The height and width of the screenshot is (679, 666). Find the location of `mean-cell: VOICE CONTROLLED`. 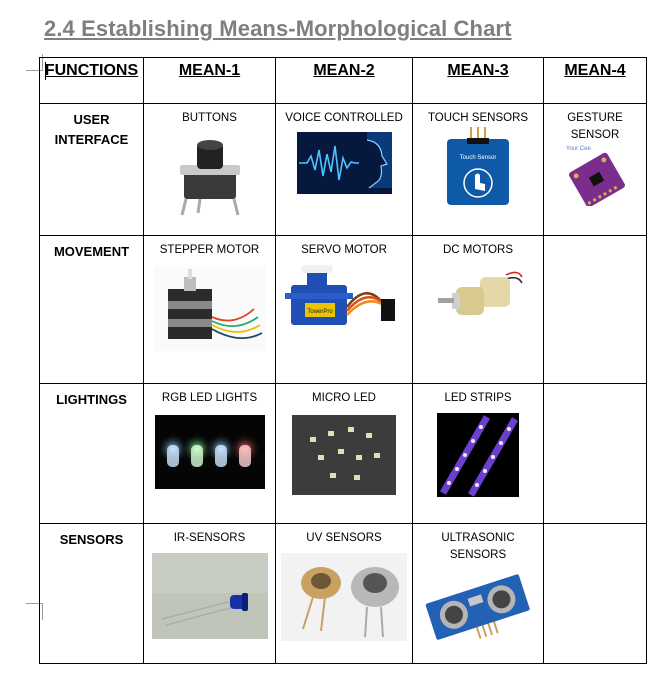

mean-cell: VOICE CONTROLLED is located at coordinates (344, 169).